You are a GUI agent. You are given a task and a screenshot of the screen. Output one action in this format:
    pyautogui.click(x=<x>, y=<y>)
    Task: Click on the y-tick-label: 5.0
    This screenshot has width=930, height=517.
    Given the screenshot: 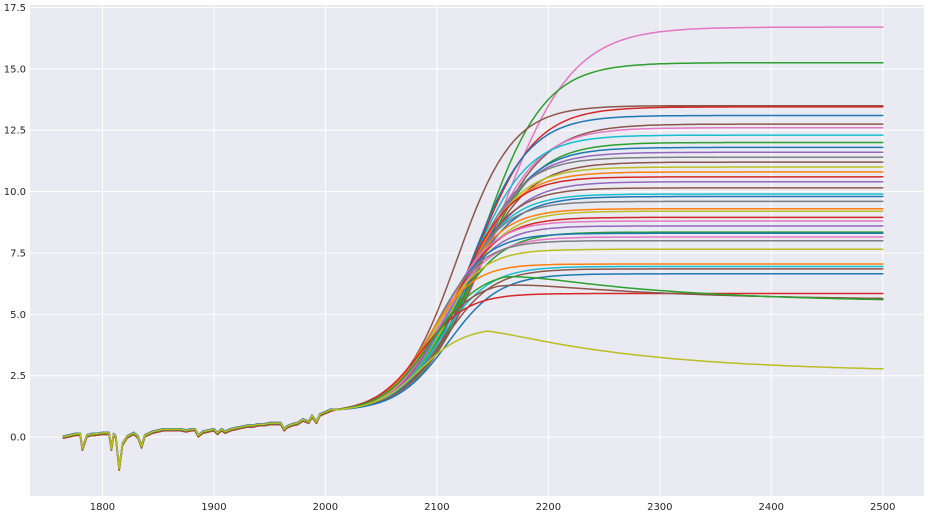 What is the action you would take?
    pyautogui.click(x=18, y=315)
    